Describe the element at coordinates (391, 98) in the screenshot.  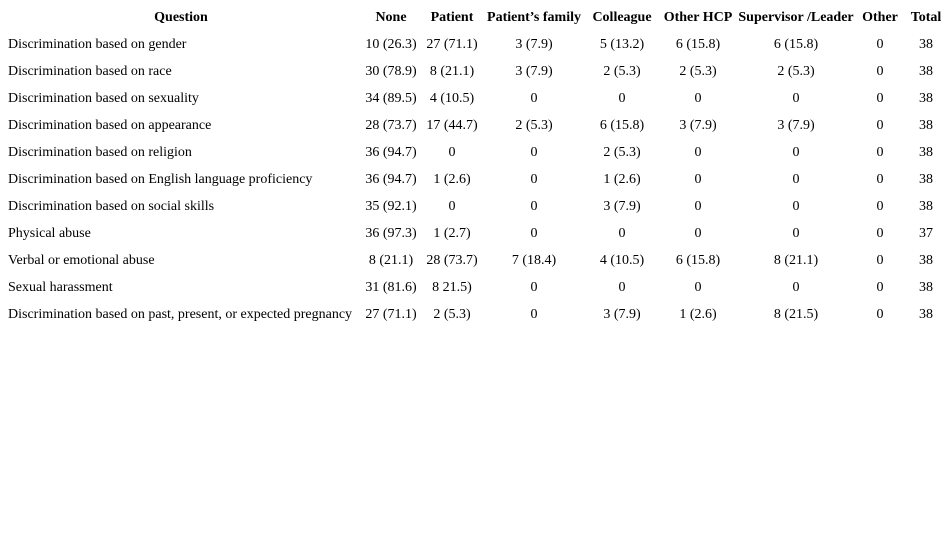
I see `value-cell: 34 (89.5)` at that location.